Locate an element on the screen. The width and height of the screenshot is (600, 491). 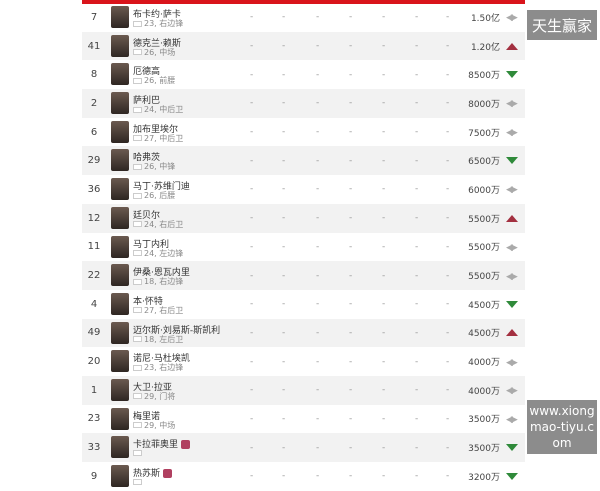
player-name: 布卡约·萨卡 is located at coordinates (157, 15).